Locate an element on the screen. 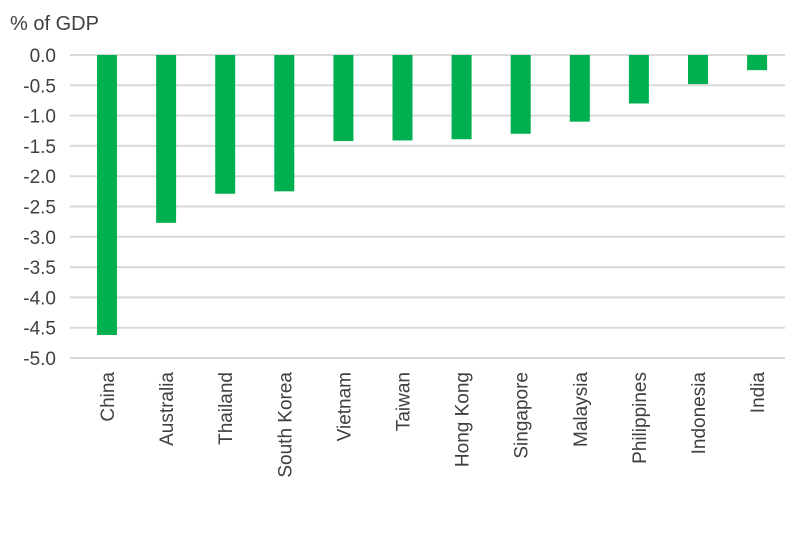 The width and height of the screenshot is (805, 533). y-tick-label: -1.0 is located at coordinates (39, 117).